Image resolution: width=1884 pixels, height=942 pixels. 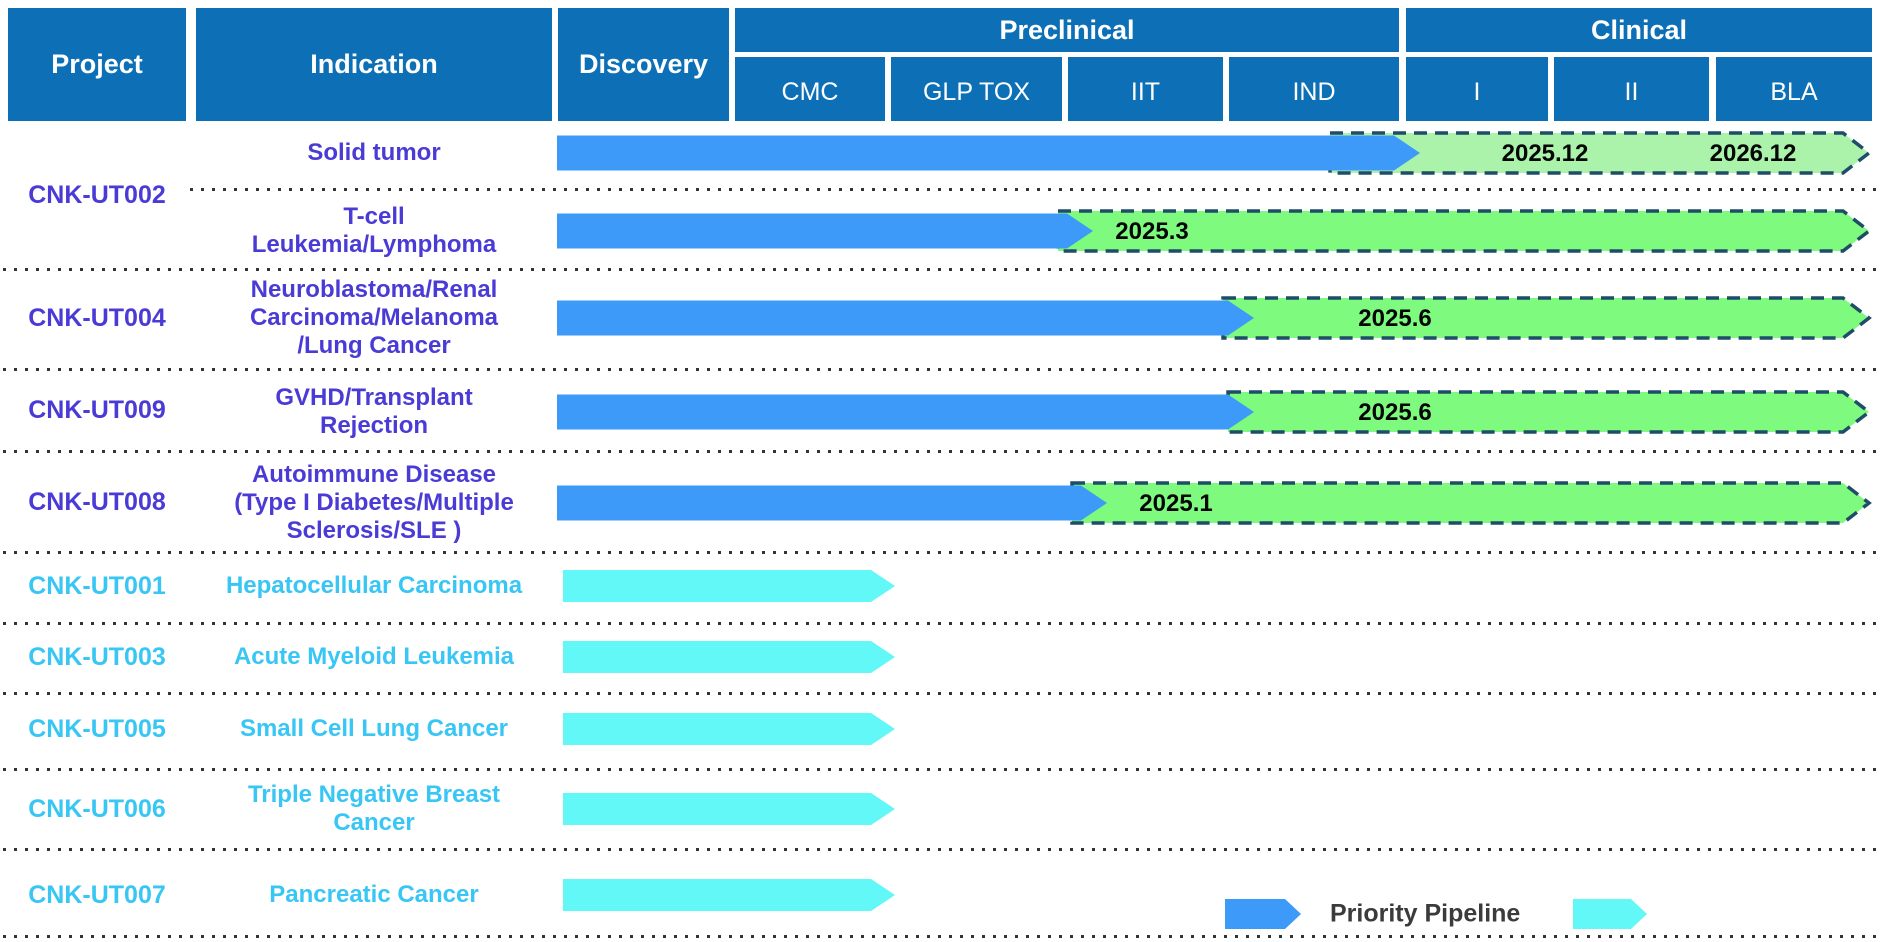 What do you see at coordinates (374, 345) in the screenshot?
I see `indication-line: /Lung Cancer` at bounding box center [374, 345].